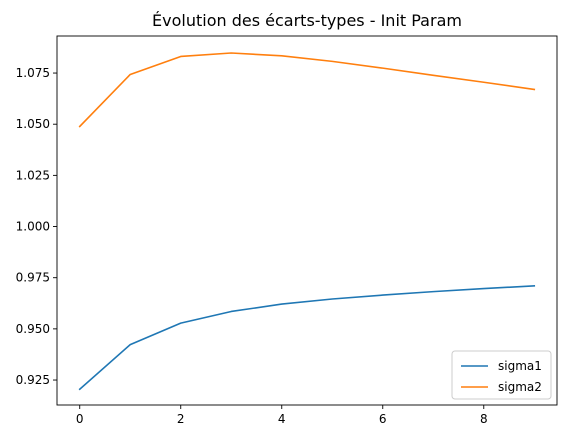 The image size is (565, 438). I want to click on series-line-sigma2, so click(307, 90).